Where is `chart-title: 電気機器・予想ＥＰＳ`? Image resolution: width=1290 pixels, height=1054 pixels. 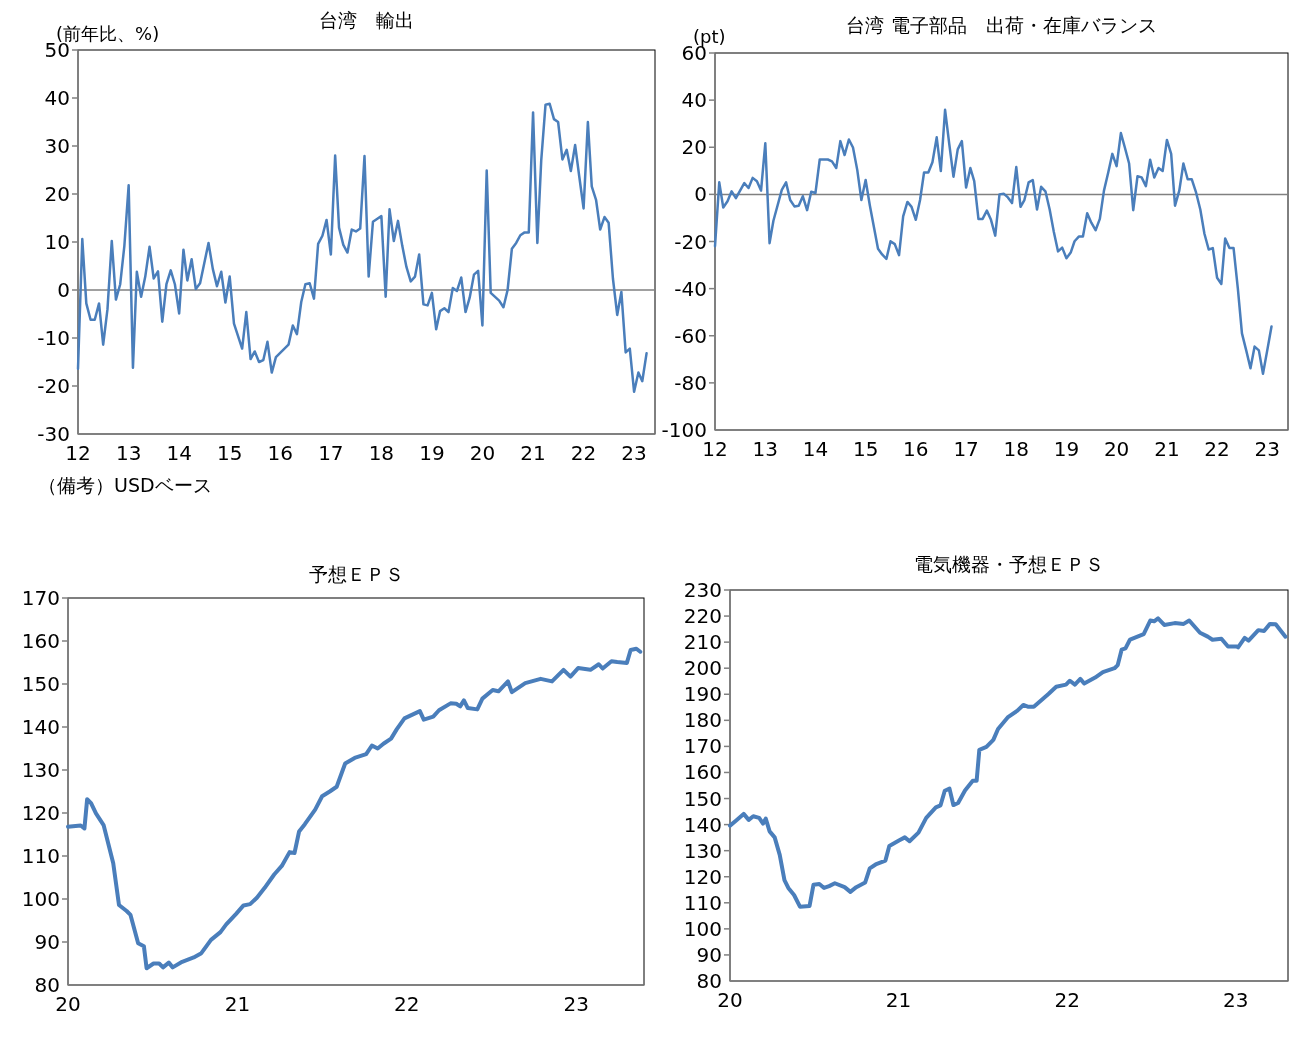 chart-title: 電気機器・予想ＥＰＳ is located at coordinates (1009, 564).